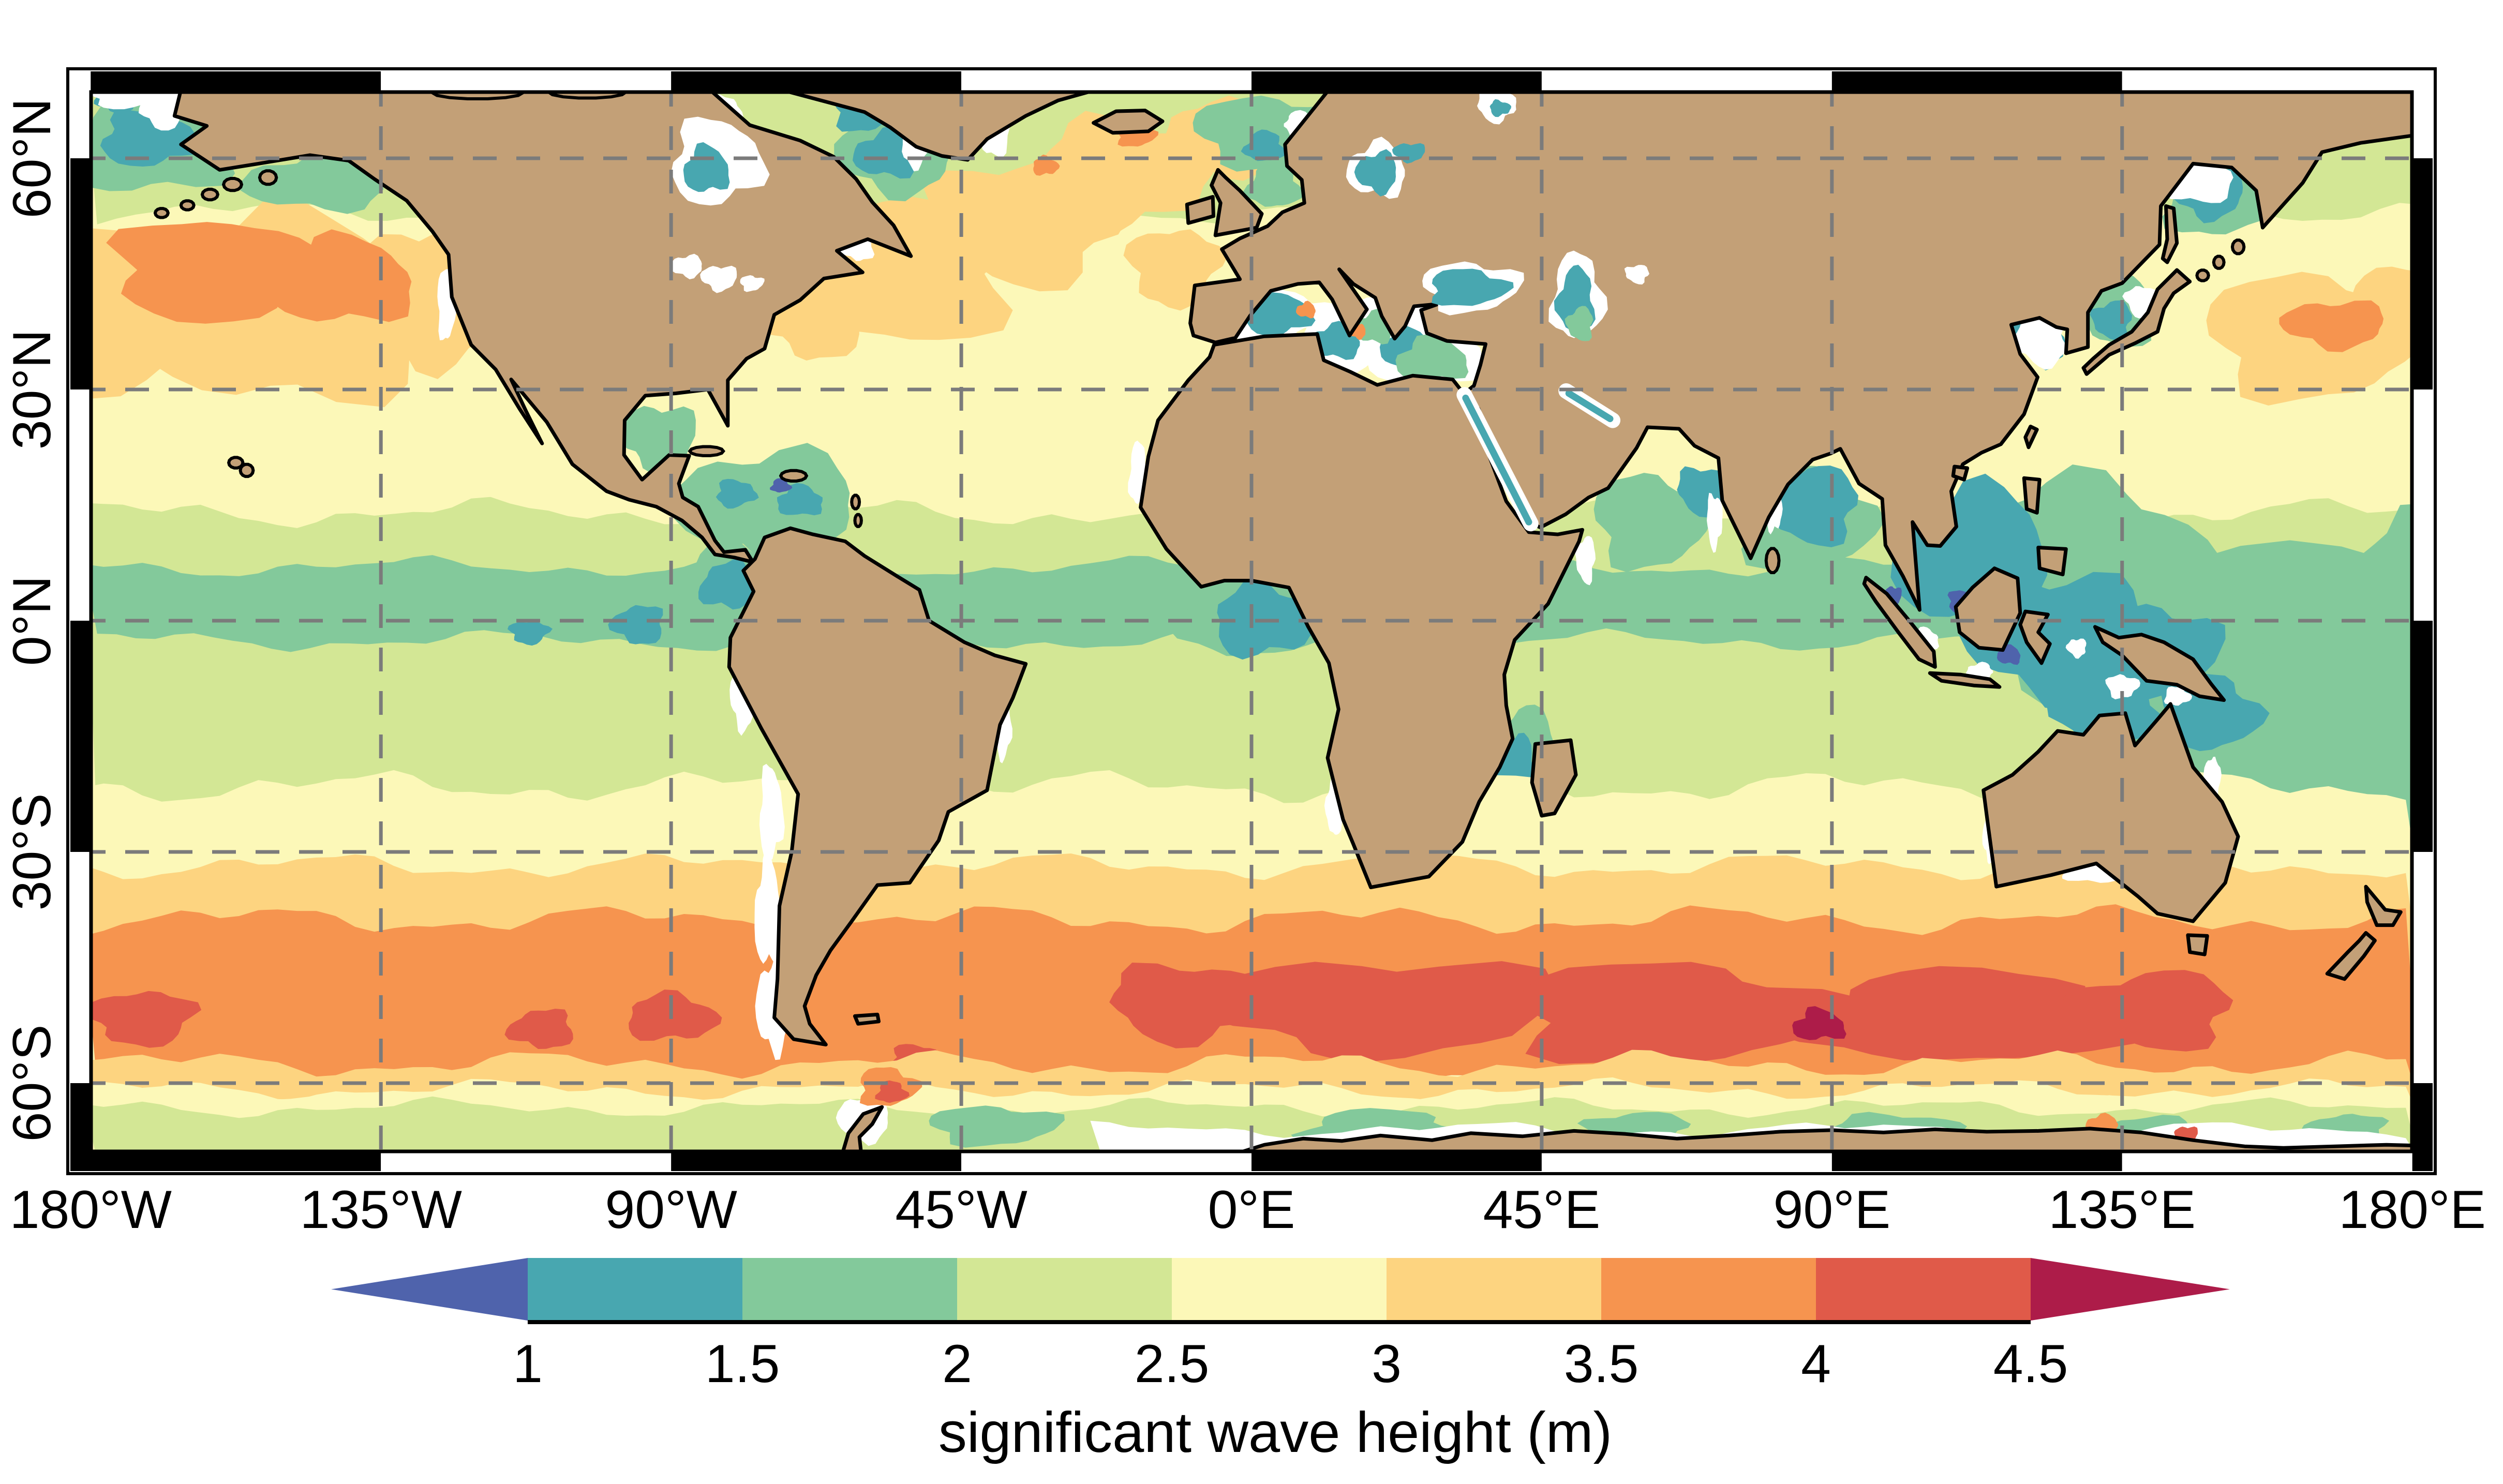 The height and width of the screenshot is (1484, 2503). What do you see at coordinates (2030, 1364) in the screenshot?
I see `colorbar-tick-4.5: 4.5` at bounding box center [2030, 1364].